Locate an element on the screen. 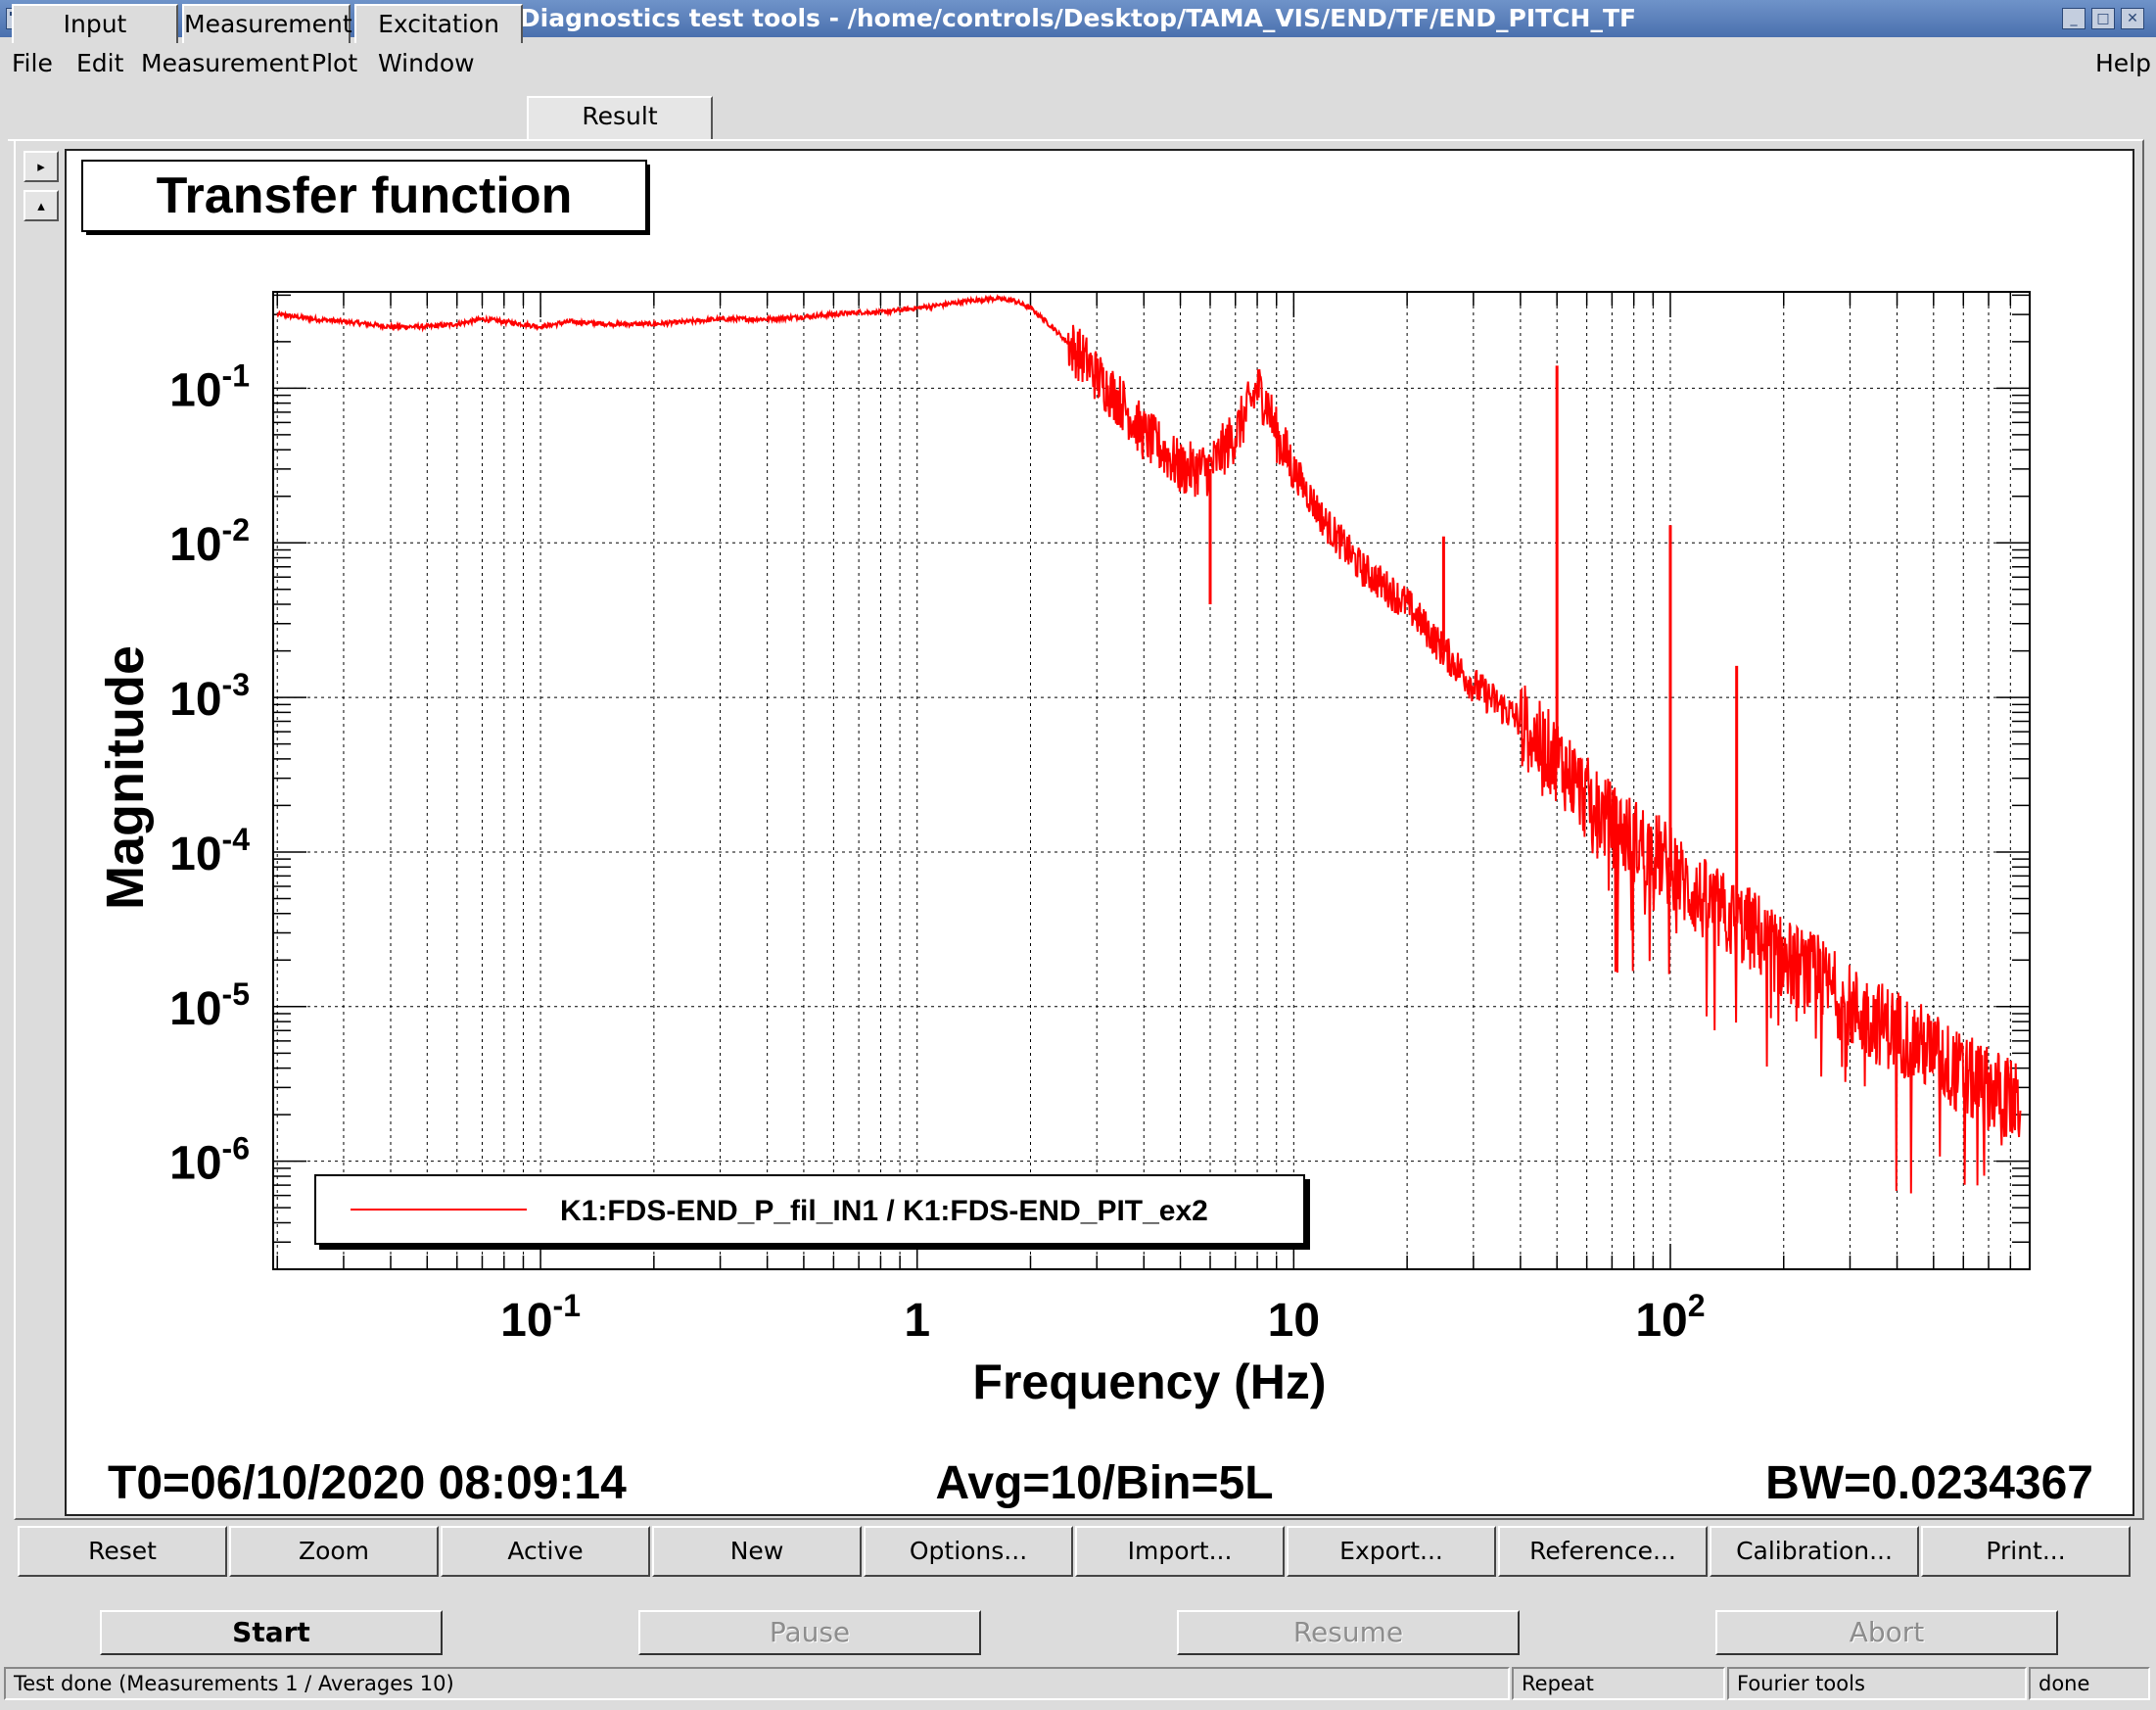  resume-button: Resume is located at coordinates (1349, 1632).